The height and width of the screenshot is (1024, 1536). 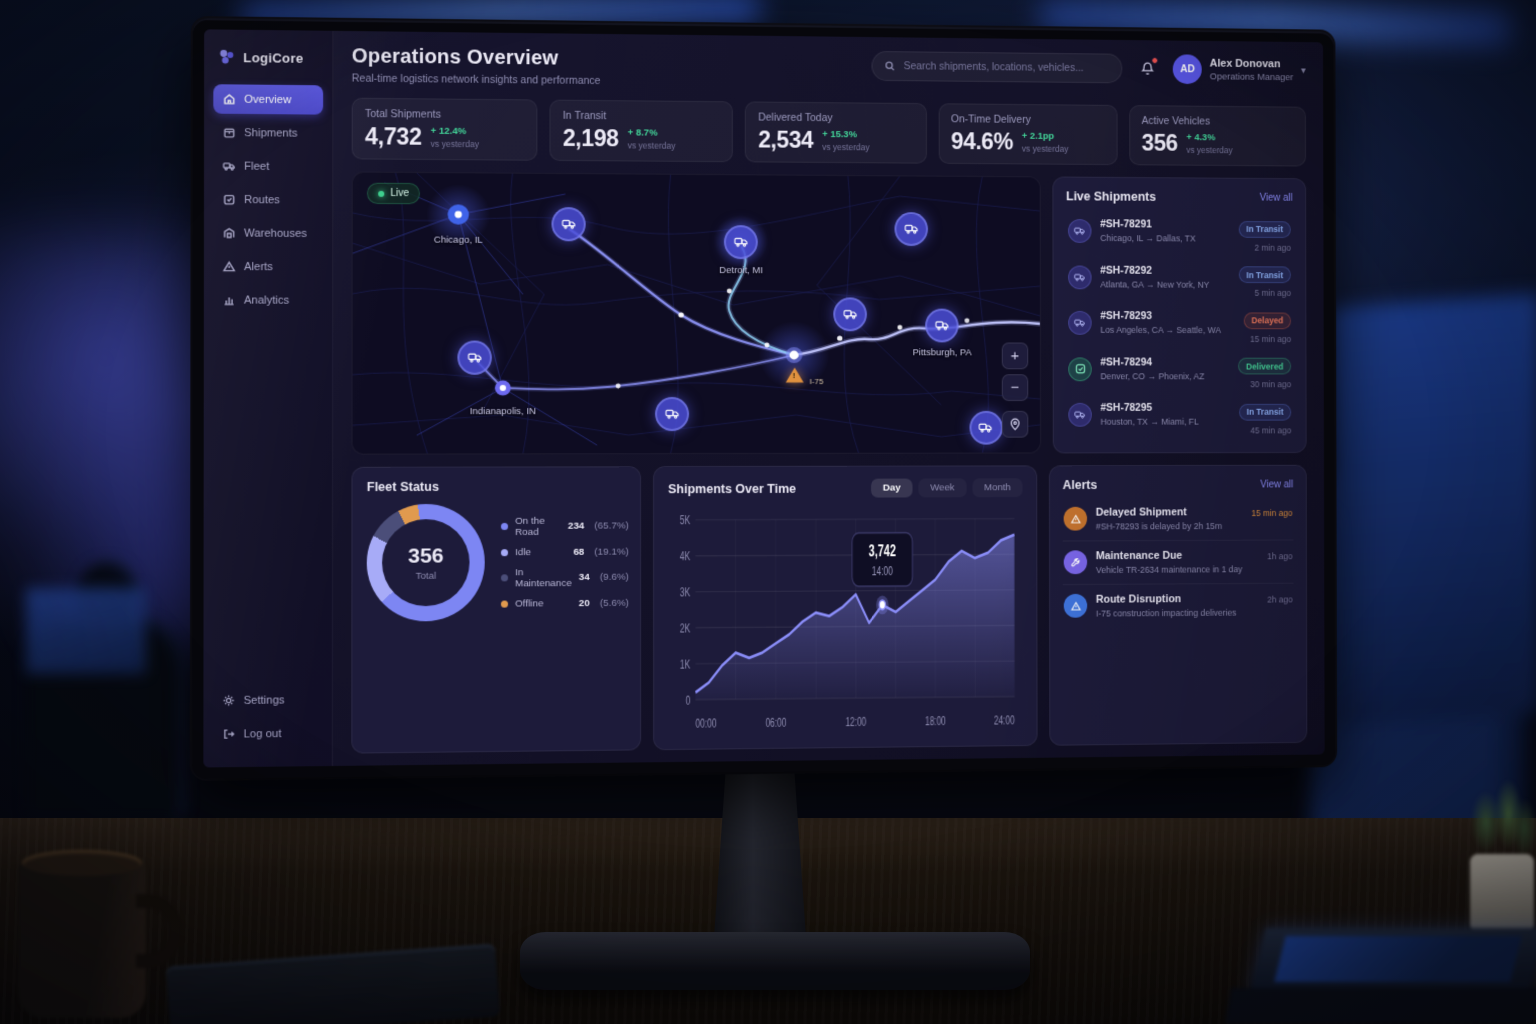 I want to click on live-shipments-view-all: View all, so click(x=1276, y=198).